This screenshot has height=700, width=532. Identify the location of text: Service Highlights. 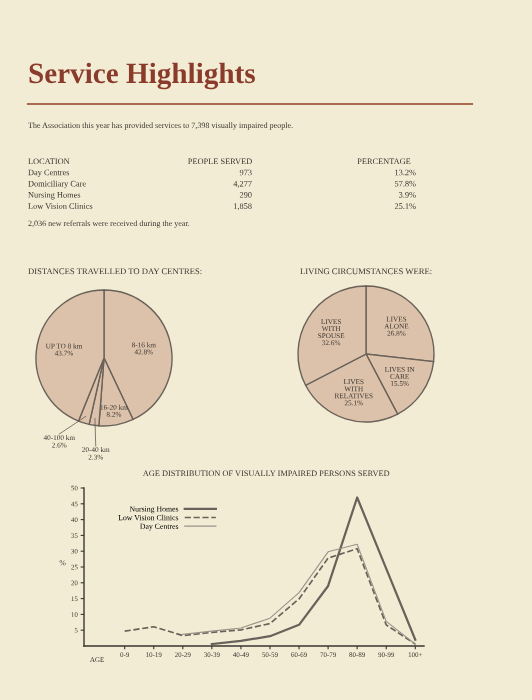
(142, 76).